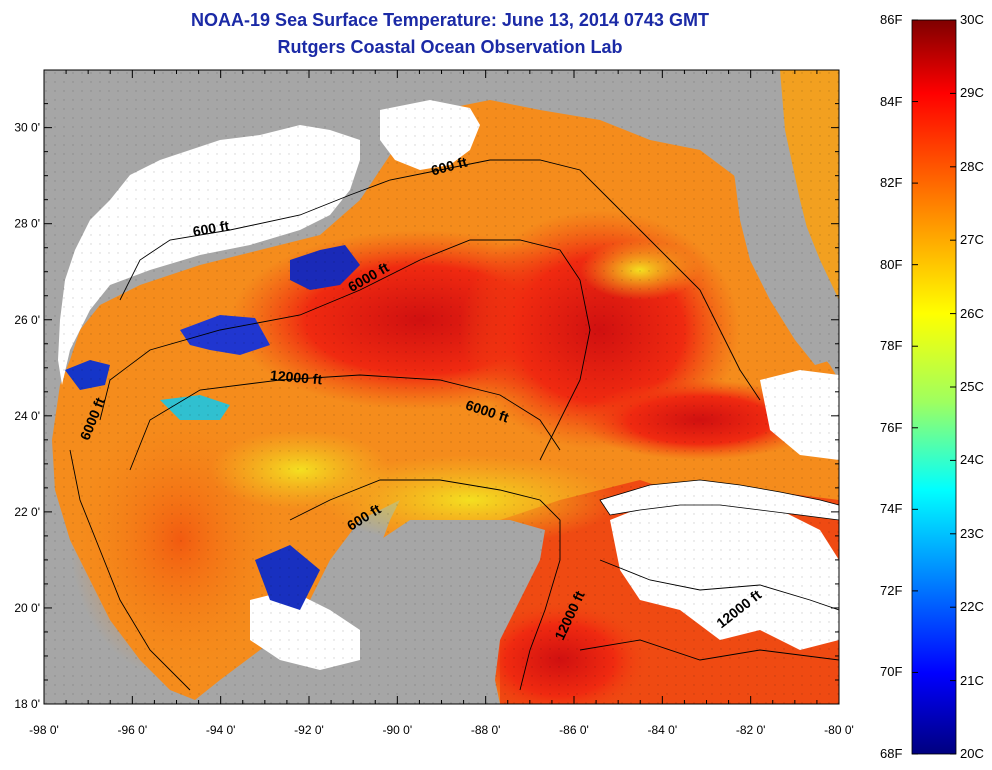 Image resolution: width=992 pixels, height=770 pixels. Describe the element at coordinates (751, 730) in the screenshot. I see `lon-tick-label: -82 0'` at that location.